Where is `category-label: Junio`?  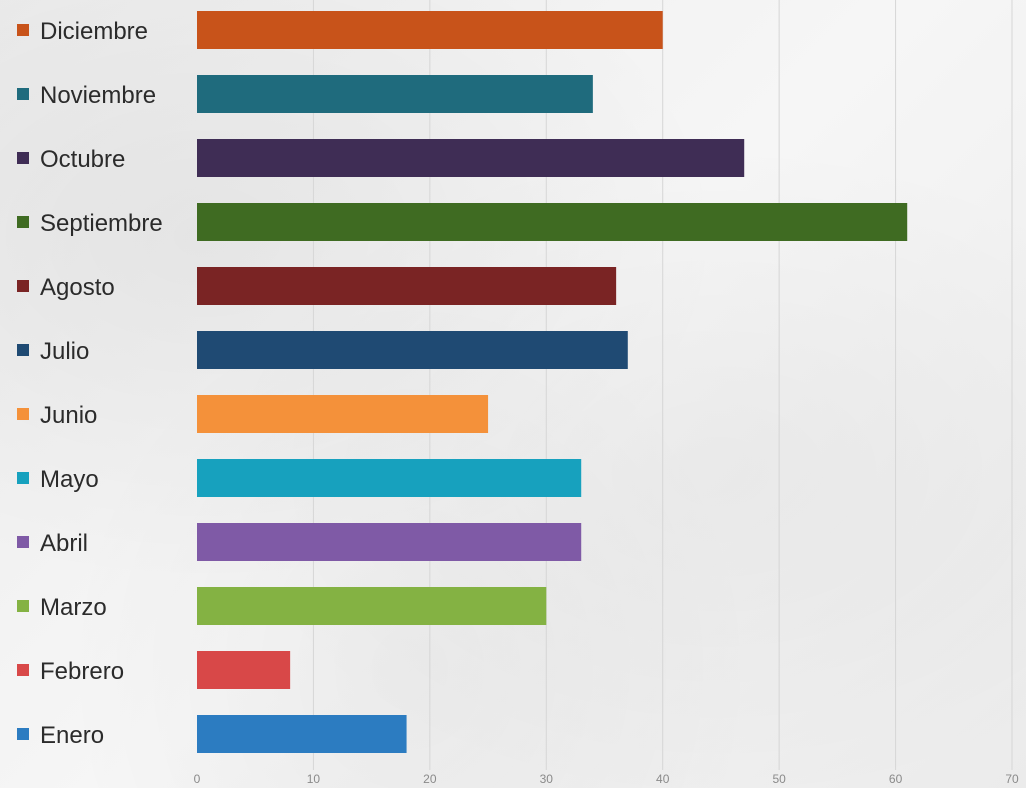
category-label: Junio is located at coordinates (68, 415).